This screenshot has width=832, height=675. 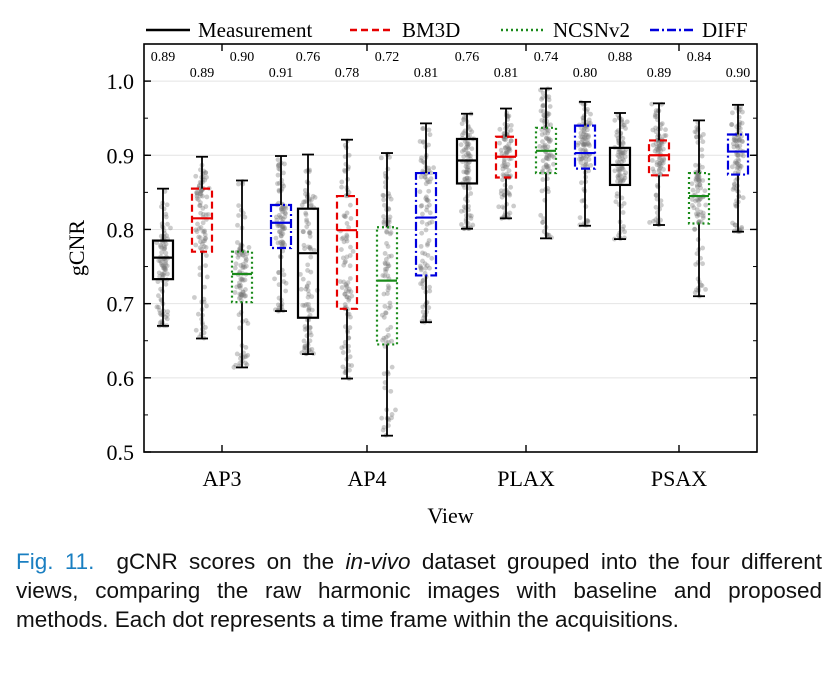 I want to click on box-bm3d-ap4, so click(x=347, y=259).